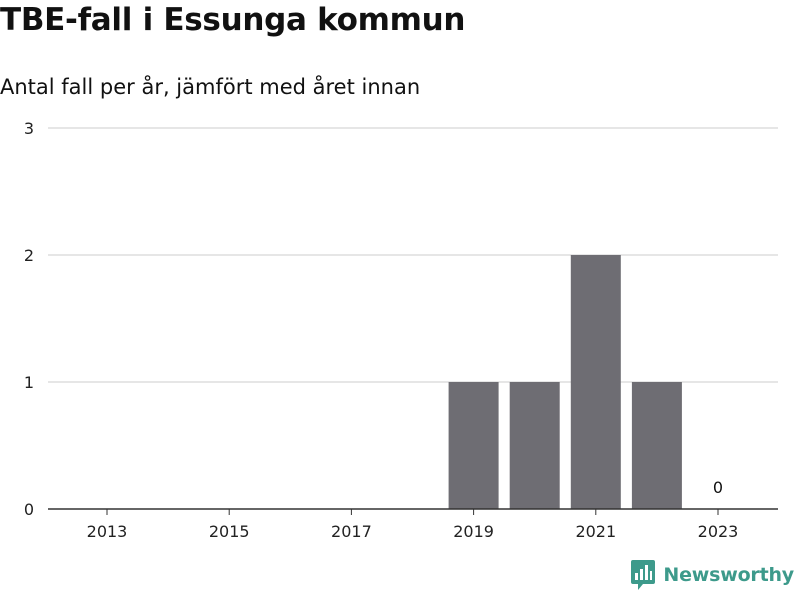  I want to click on y-tick-label: 2, so click(29, 255).